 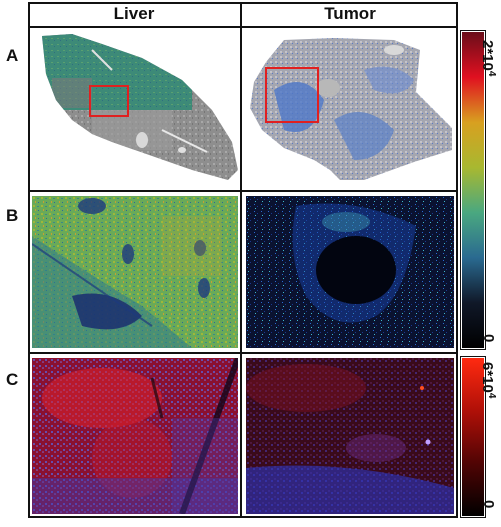 What do you see at coordinates (243, 353) in the screenshot?
I see `row-divider-bc` at bounding box center [243, 353].